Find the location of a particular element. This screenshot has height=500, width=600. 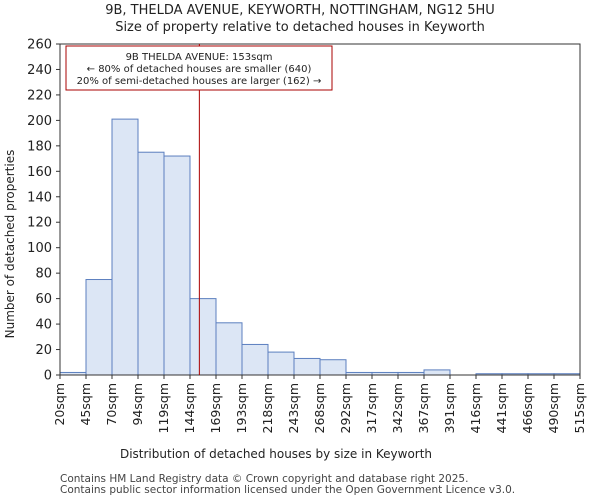

x-tick-label: 391sqm is located at coordinates (449, 408).